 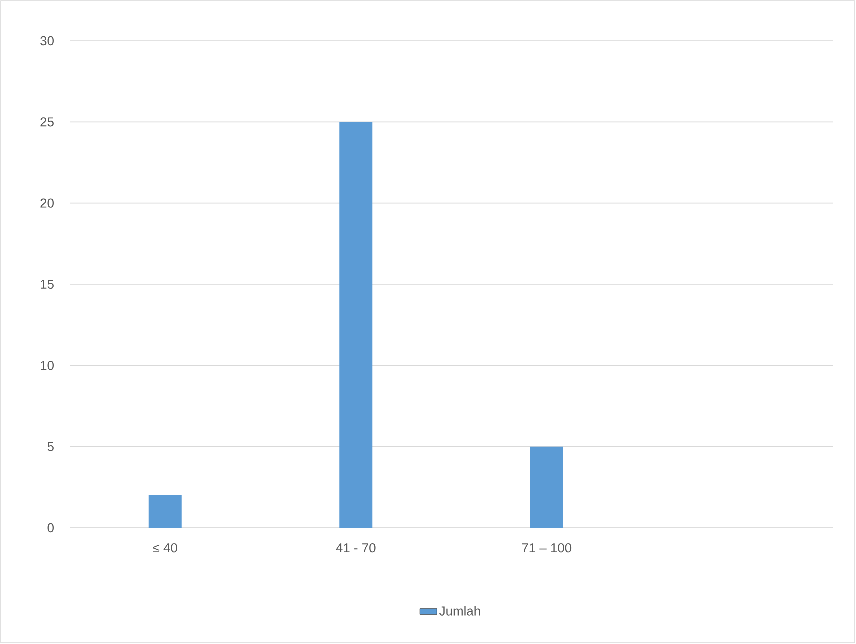 I want to click on y-tick-label: 20, so click(x=47, y=203).